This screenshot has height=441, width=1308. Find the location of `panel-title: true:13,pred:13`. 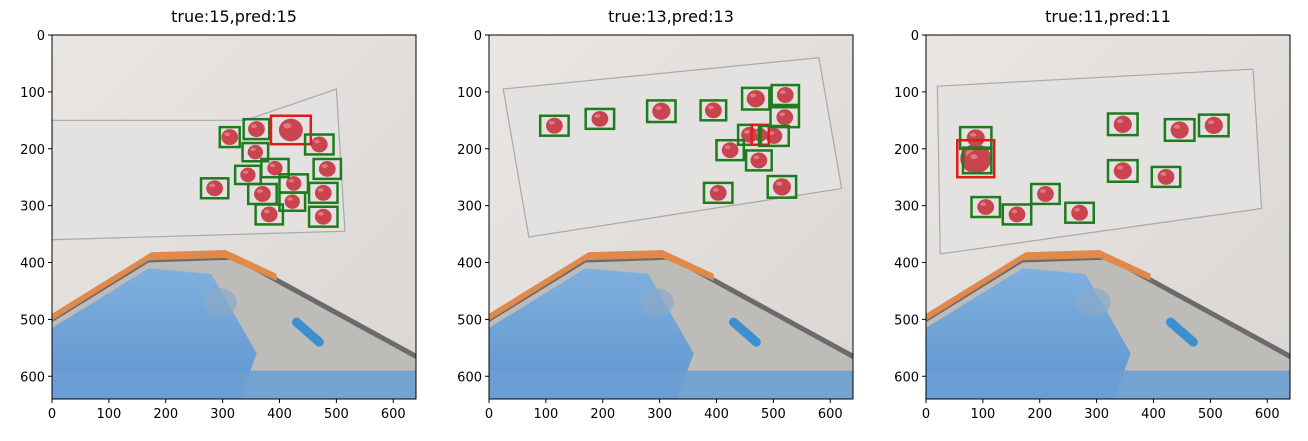

panel-title: true:13,pred:13 is located at coordinates (671, 16).